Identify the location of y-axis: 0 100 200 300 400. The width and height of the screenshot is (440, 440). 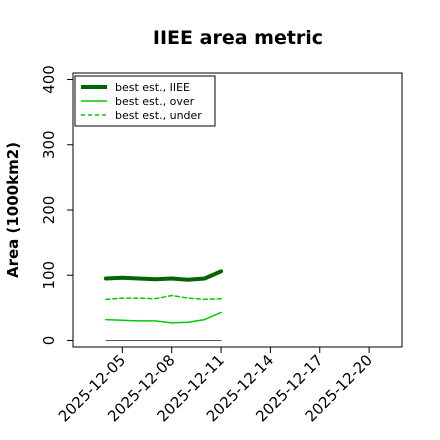
(56, 205).